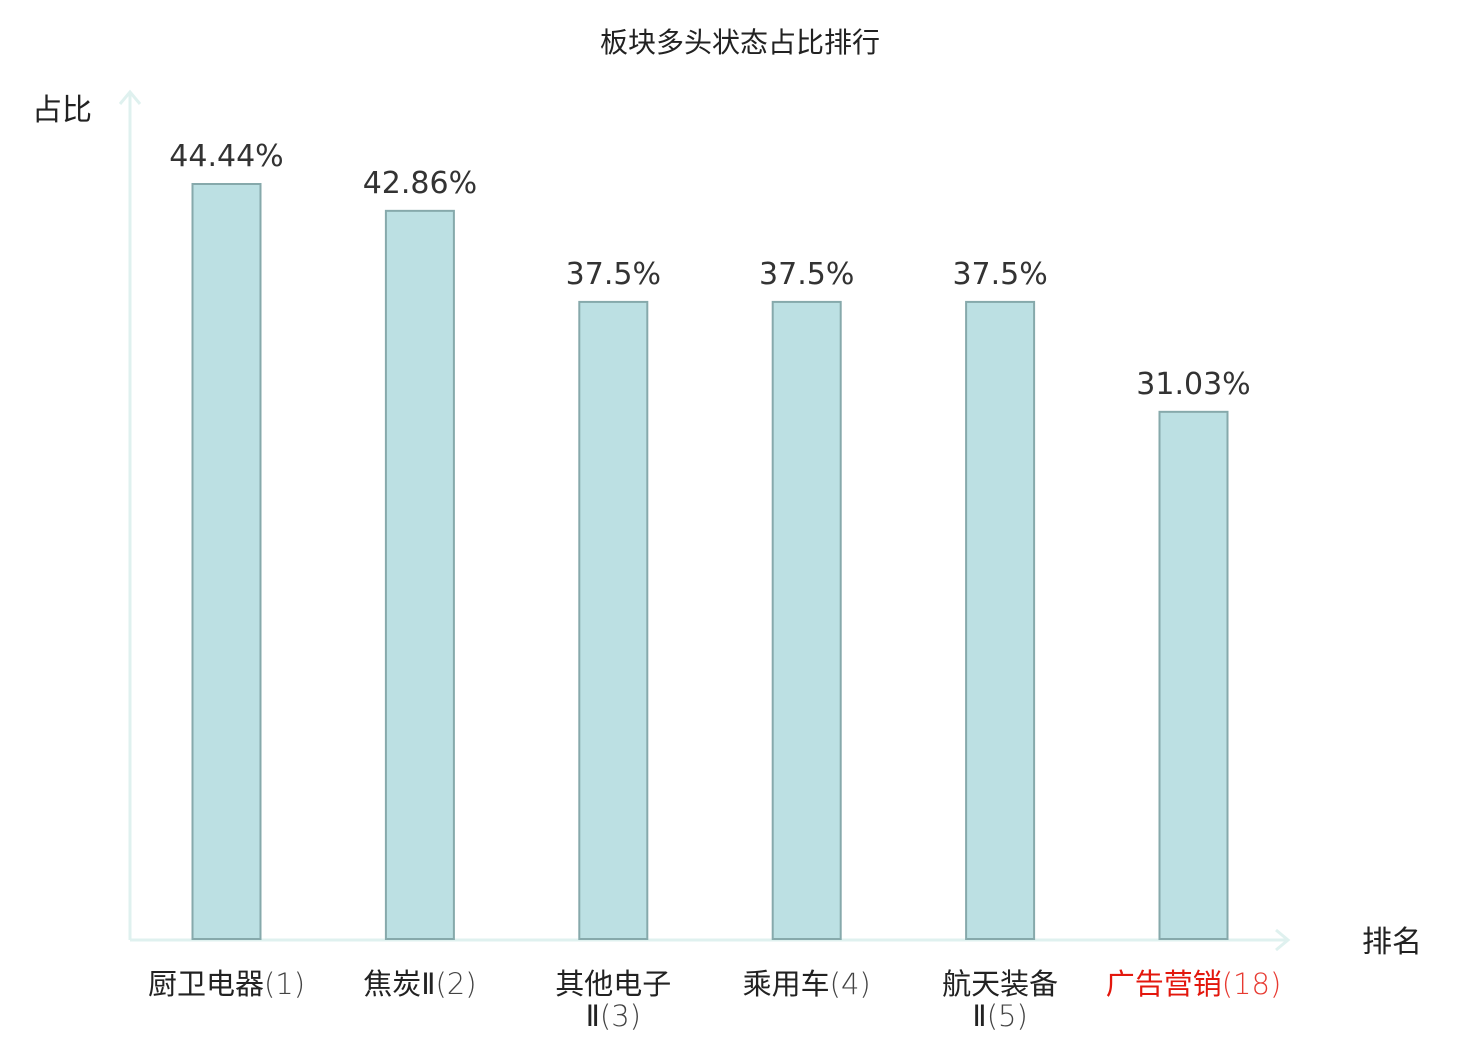  I want to click on x-tick-label: 焦炭Ⅱ(2), so click(419, 984).